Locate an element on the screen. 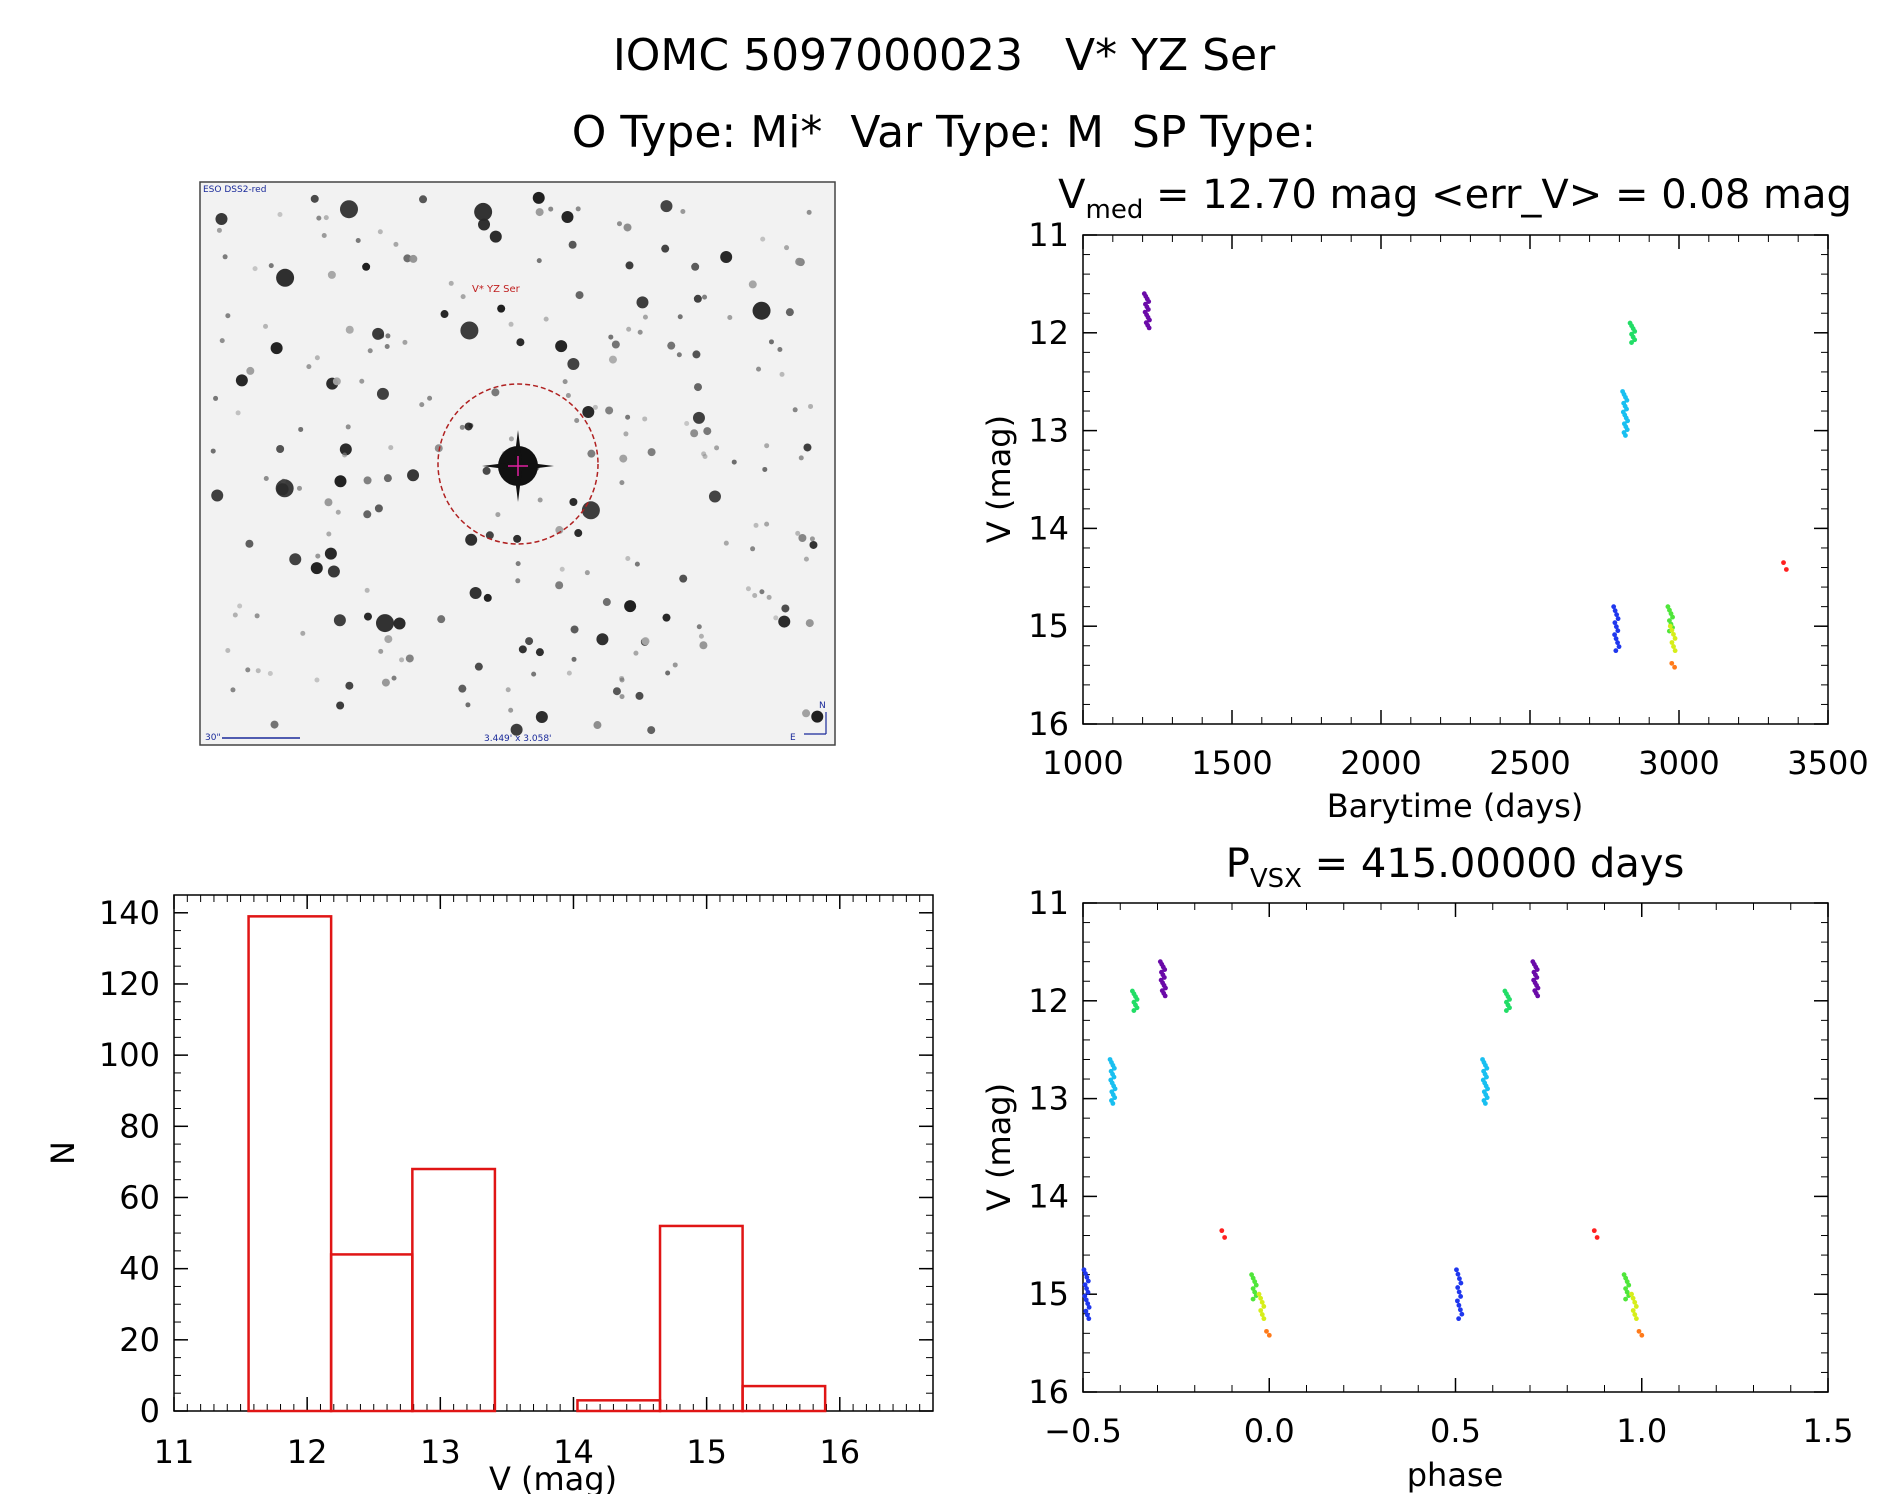 Image resolution: width=1889 pixels, height=1494 pixels. lightcurve-points is located at coordinates (1465, 480).